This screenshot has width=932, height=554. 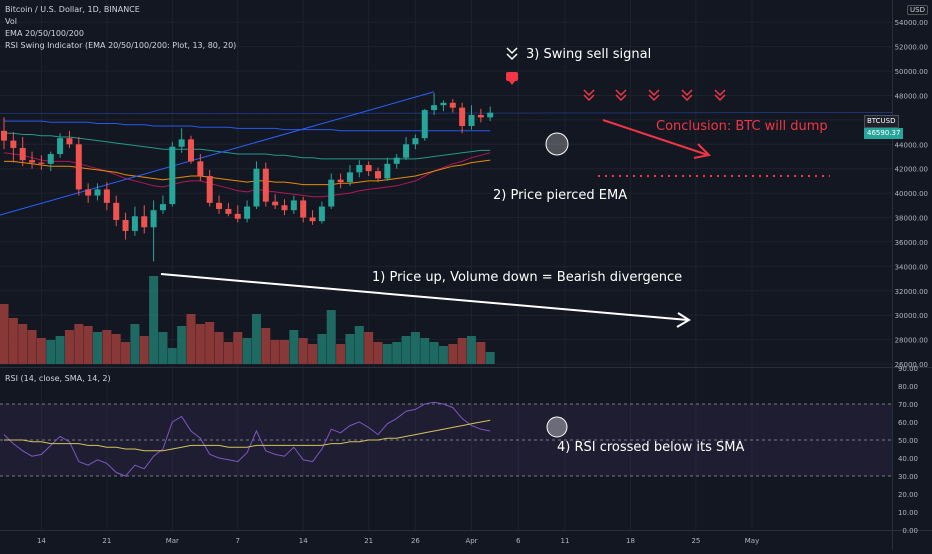 I want to click on symbol-legend: Bitcoin / U.S. Dollar, 1D, BINANCE, so click(x=72, y=9).